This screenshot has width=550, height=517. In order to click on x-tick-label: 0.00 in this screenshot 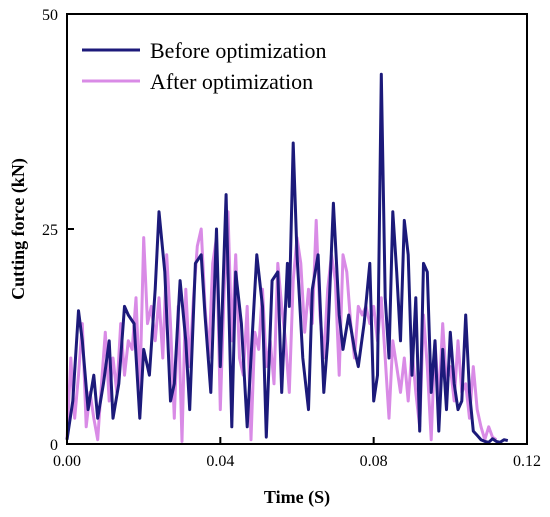, I will do `click(67, 461)`.